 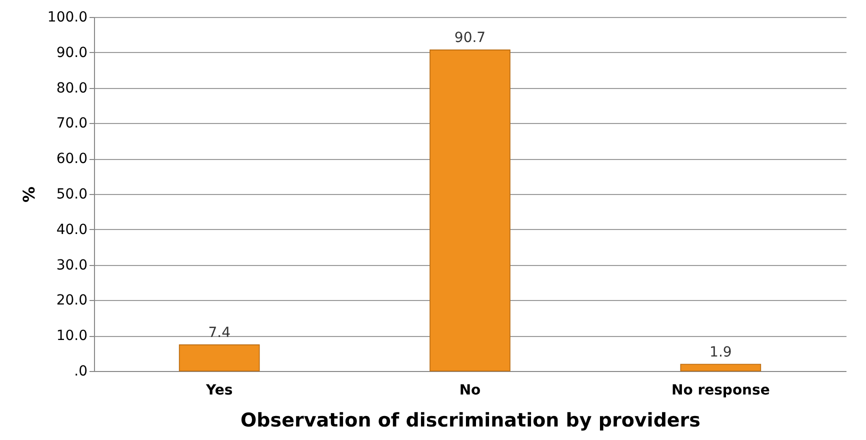 What do you see at coordinates (470, 421) in the screenshot?
I see `x-axis-title: Observation of discrimination by providers` at bounding box center [470, 421].